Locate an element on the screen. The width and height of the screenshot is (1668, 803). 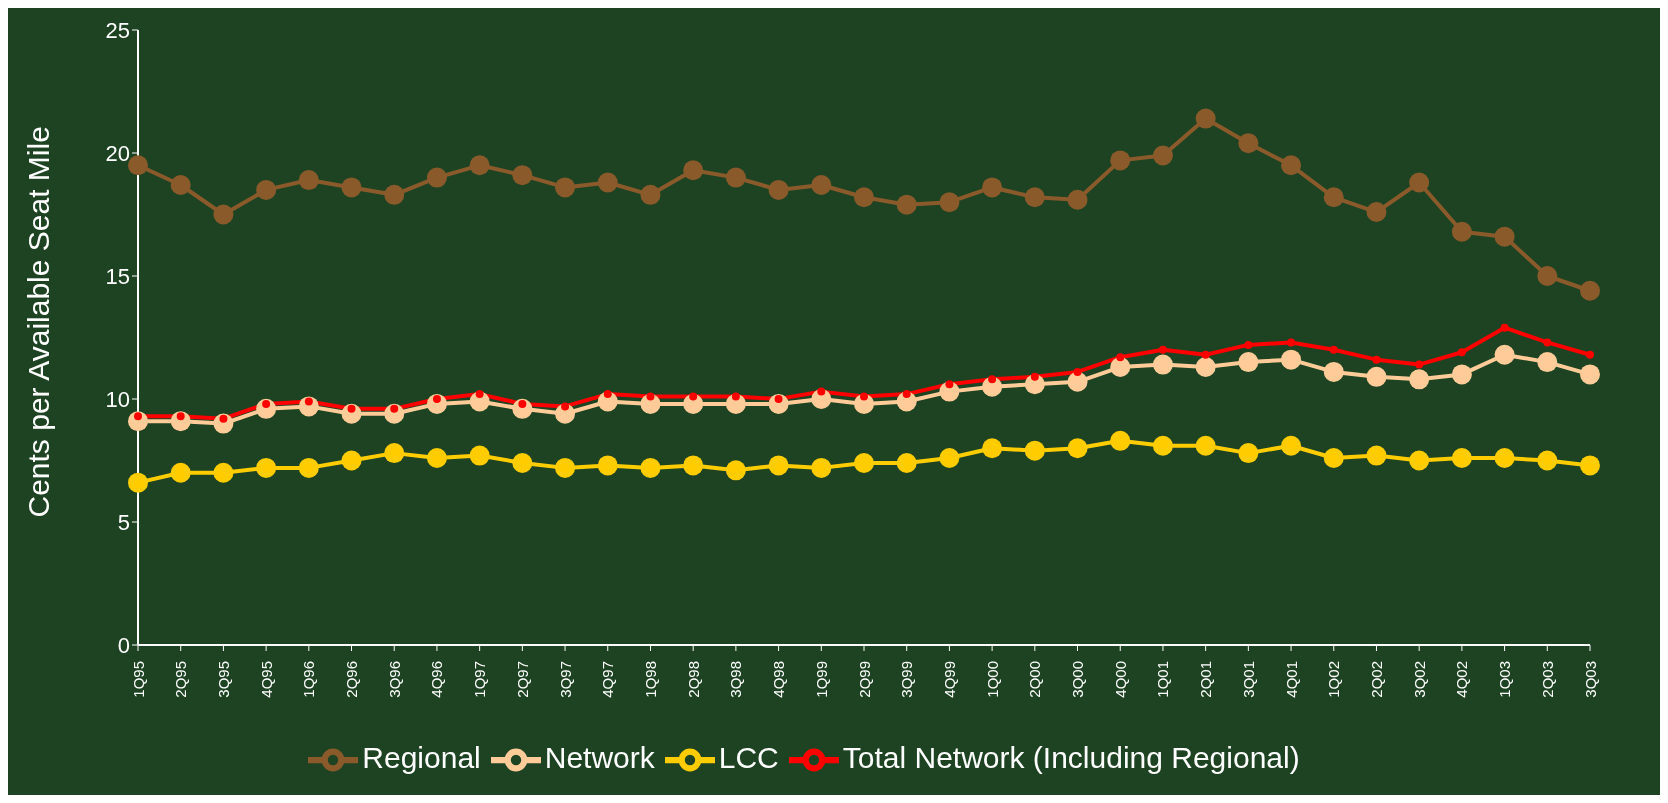
x-tick-label: 2Q96 is located at coordinates (352, 679).